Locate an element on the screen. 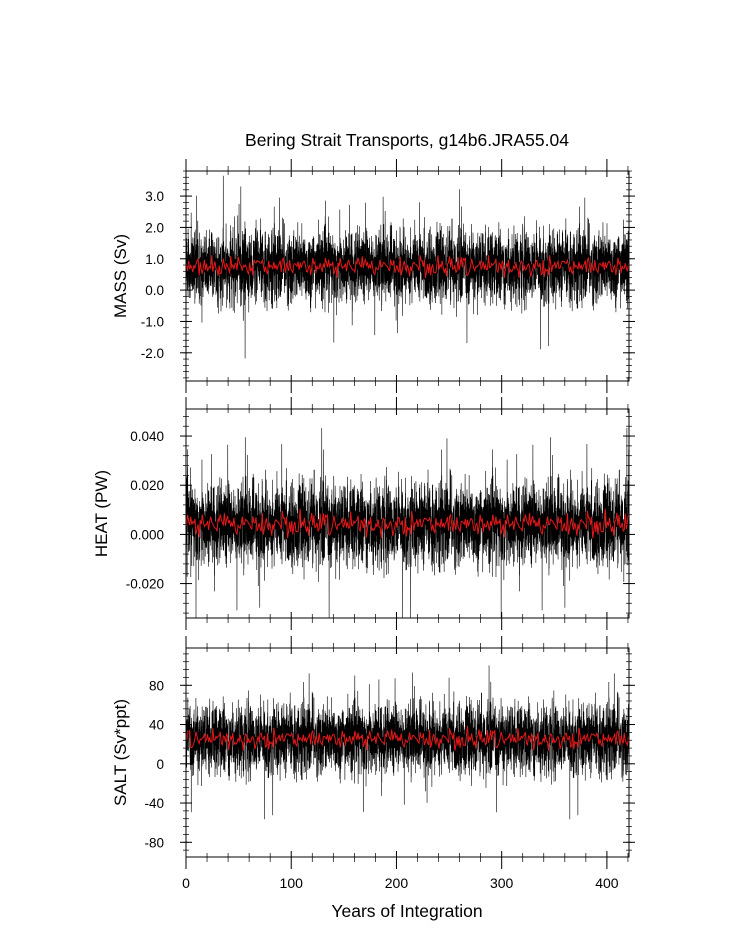 The width and height of the screenshot is (733, 945). mass-ytick-label: 1.0 is located at coordinates (154, 259).